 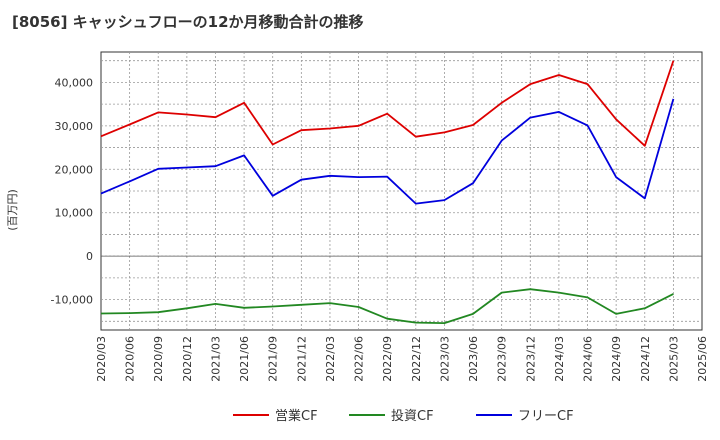 I want to click on x-tick-label: 2025/06, so click(x=702, y=359).